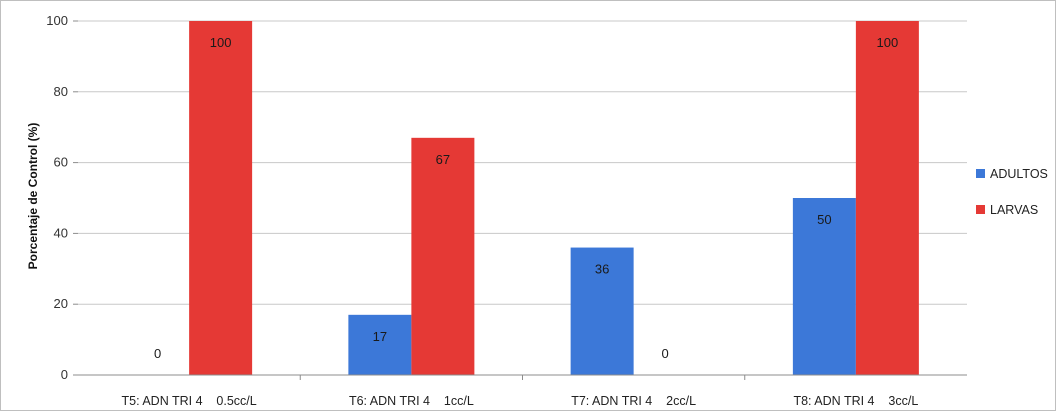  I want to click on x-category-label: T7: ADN TRI 4 2cc/L, so click(633, 401).